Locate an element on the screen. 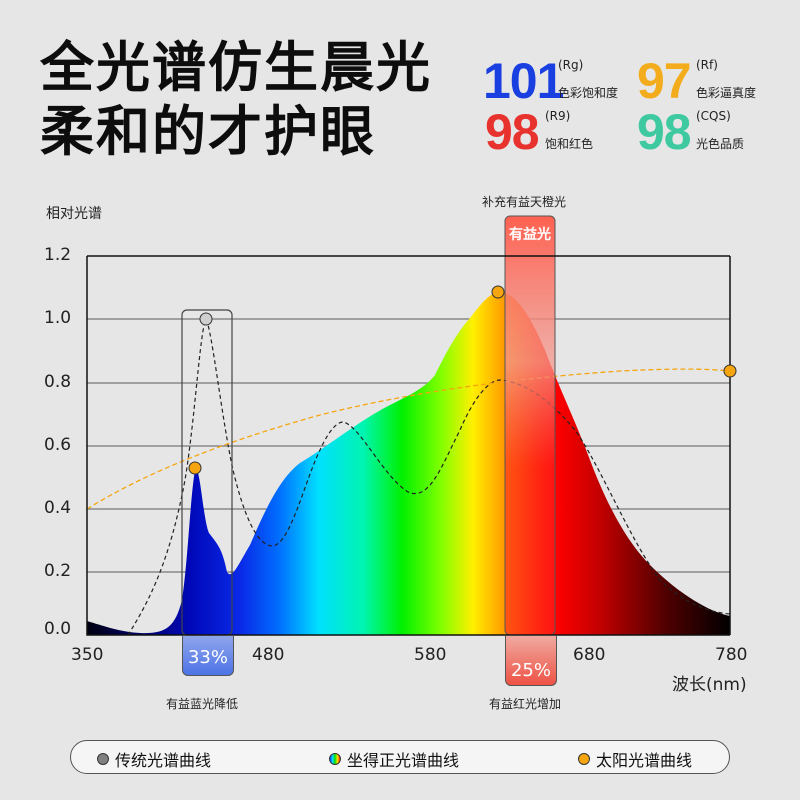  x-tick: 350 is located at coordinates (87, 655).